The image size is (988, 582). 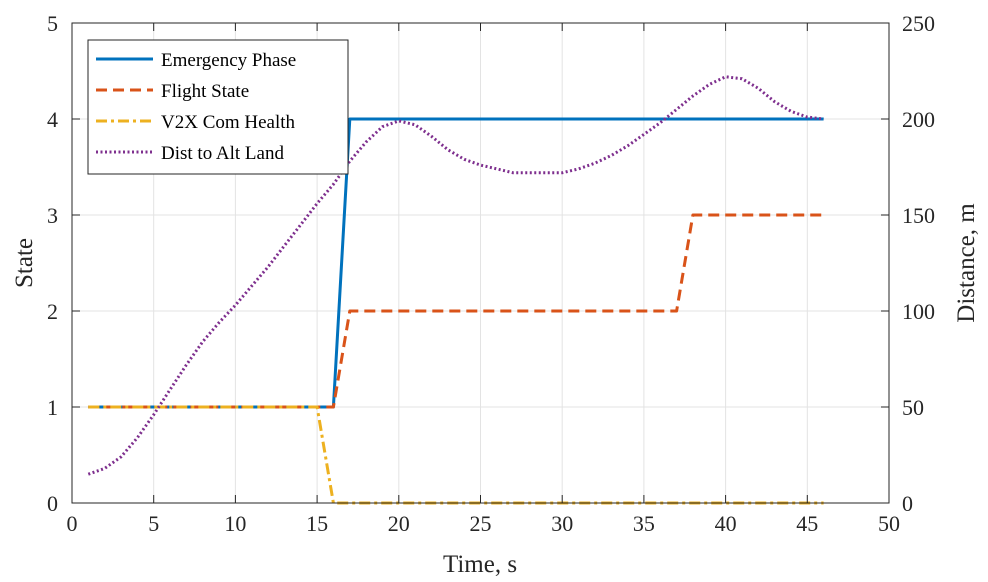 I want to click on x-tick-label: 40, so click(x=726, y=523).